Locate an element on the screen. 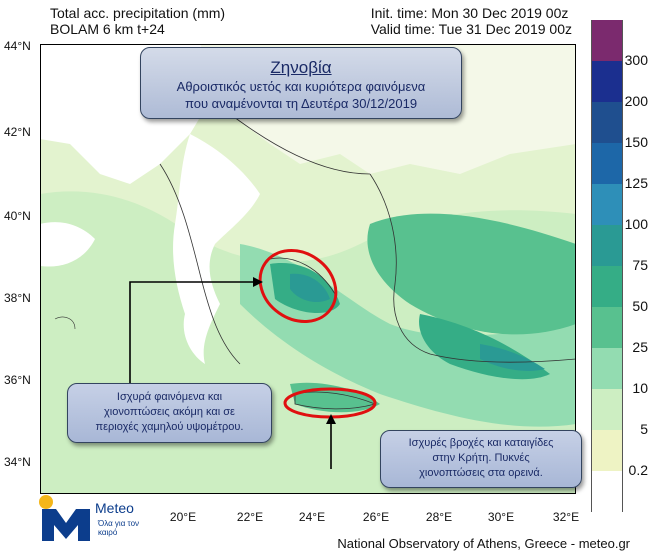 The height and width of the screenshot is (559, 650). meteo-logo-icon is located at coordinates (64, 518).